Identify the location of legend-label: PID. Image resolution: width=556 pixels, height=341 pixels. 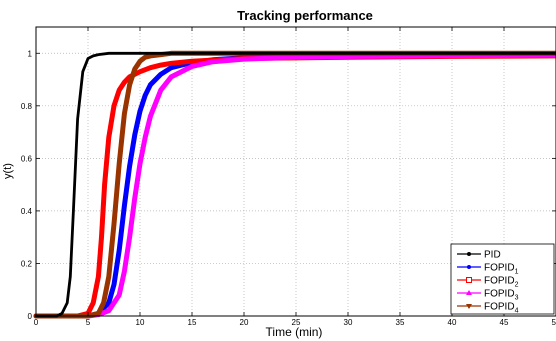
(492, 255).